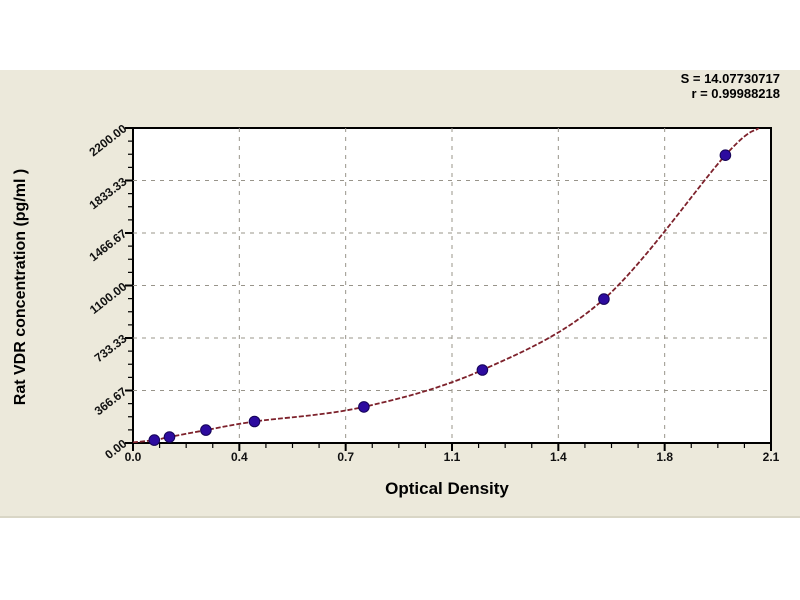  Describe the element at coordinates (447, 488) in the screenshot. I see `x-axis-title: Optical Density` at that location.